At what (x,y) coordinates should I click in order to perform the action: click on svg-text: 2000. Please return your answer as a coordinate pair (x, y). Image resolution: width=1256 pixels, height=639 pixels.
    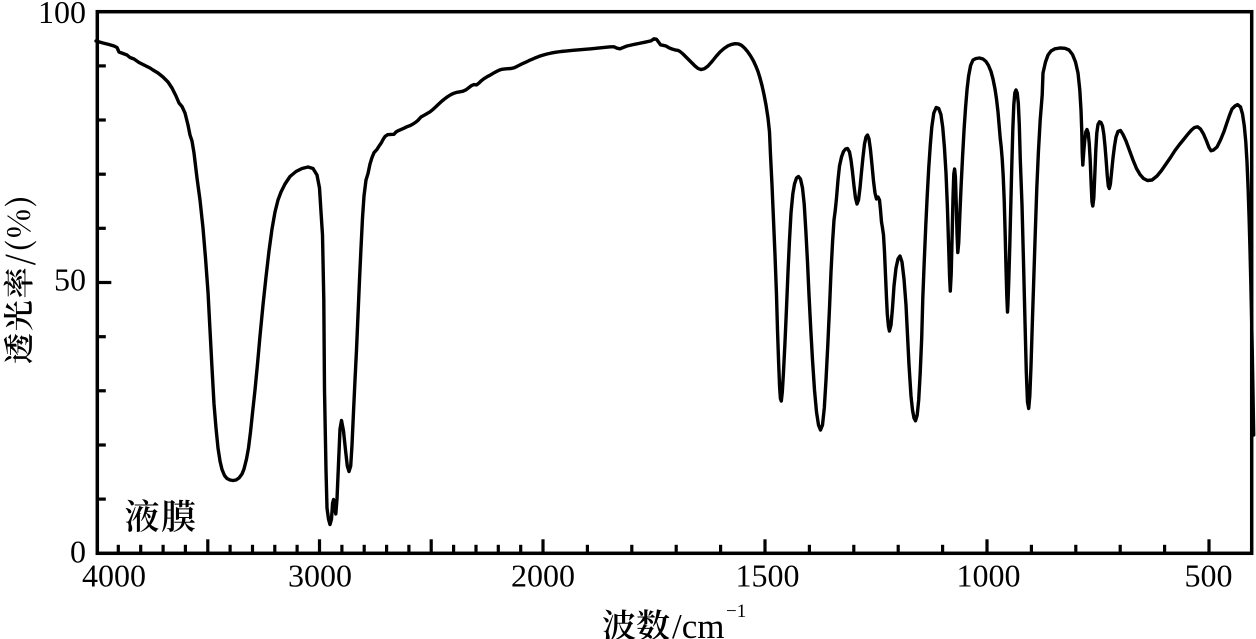
    Looking at the image, I should click on (543, 576).